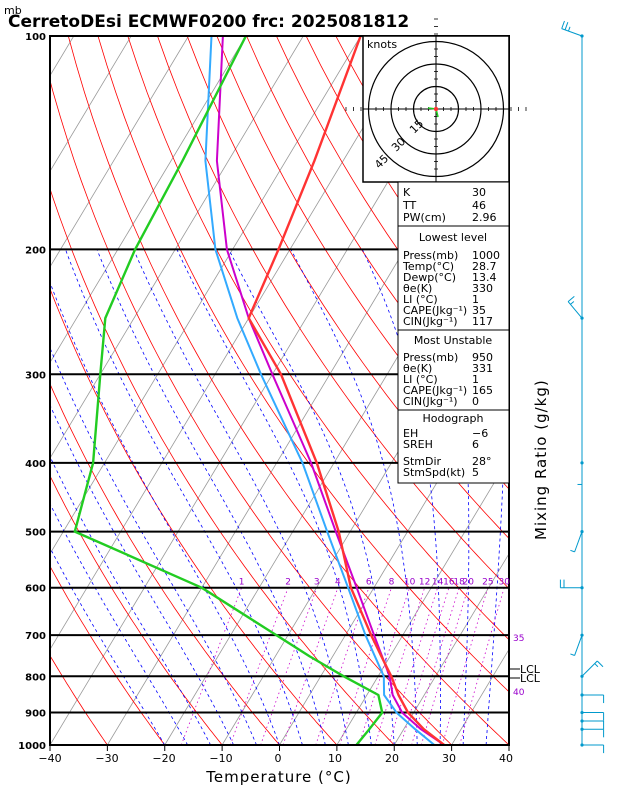 The image size is (618, 800). Describe the element at coordinates (35, 37) in the screenshot. I see `pressure-tick-label: 100` at that location.